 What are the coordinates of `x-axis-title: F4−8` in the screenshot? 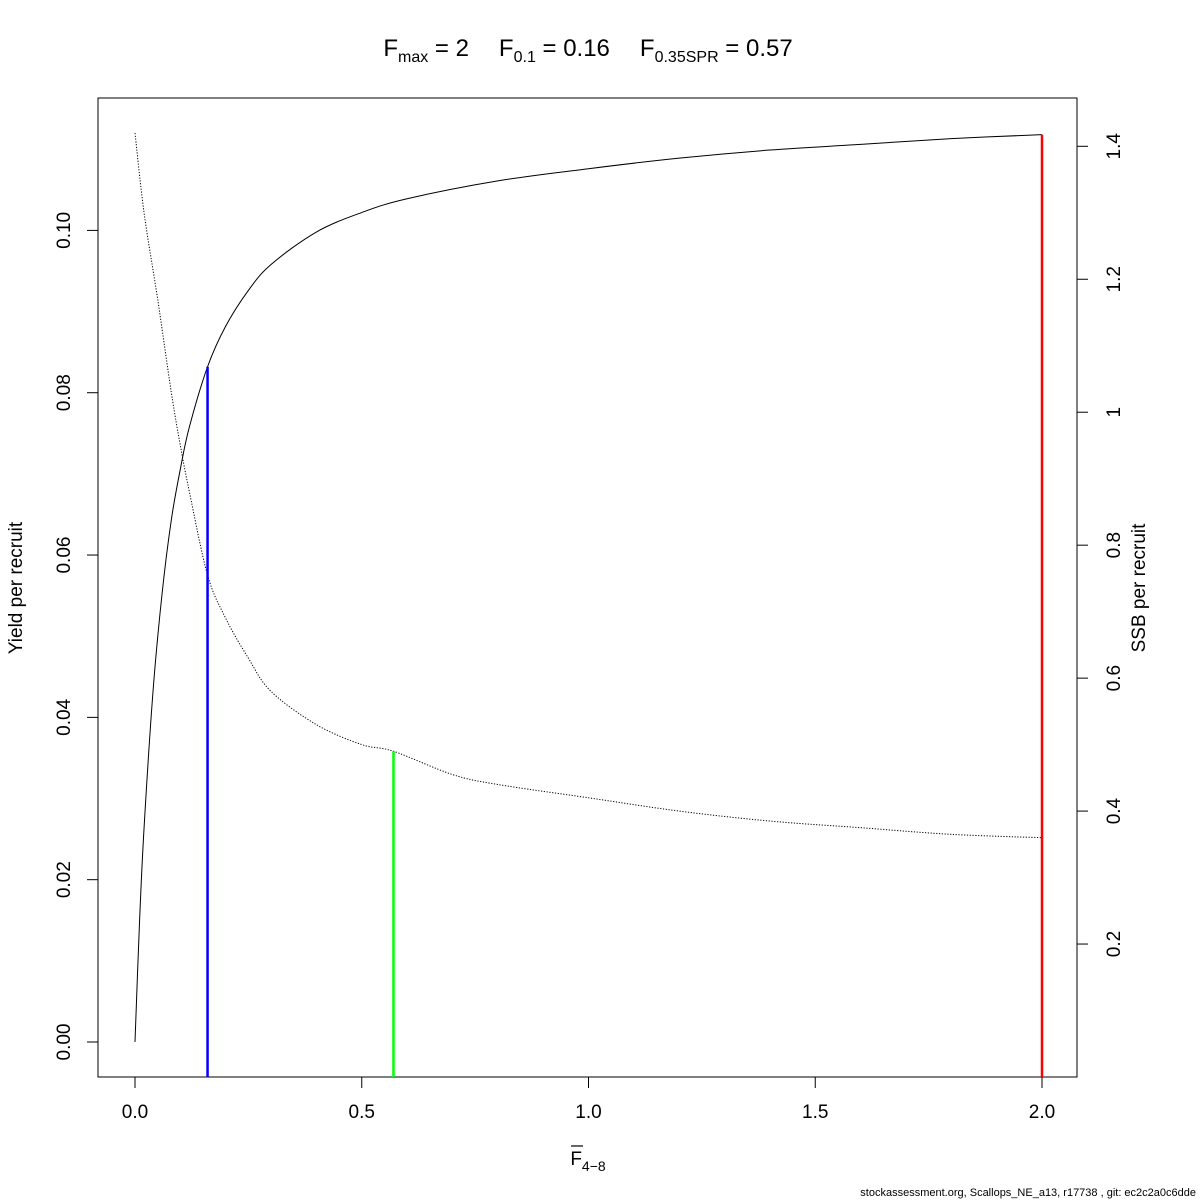 It's located at (588, 1161).